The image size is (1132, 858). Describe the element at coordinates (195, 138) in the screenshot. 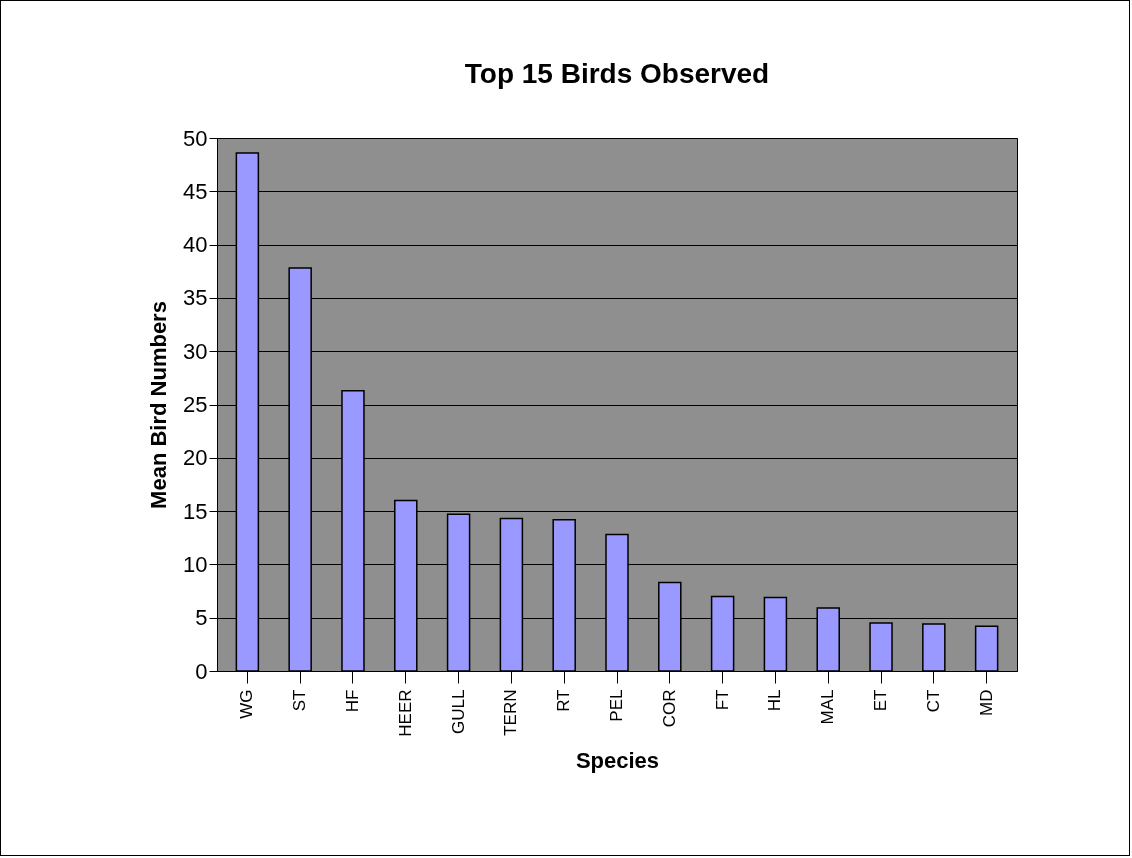

I see `y-tick-label: 50` at that location.